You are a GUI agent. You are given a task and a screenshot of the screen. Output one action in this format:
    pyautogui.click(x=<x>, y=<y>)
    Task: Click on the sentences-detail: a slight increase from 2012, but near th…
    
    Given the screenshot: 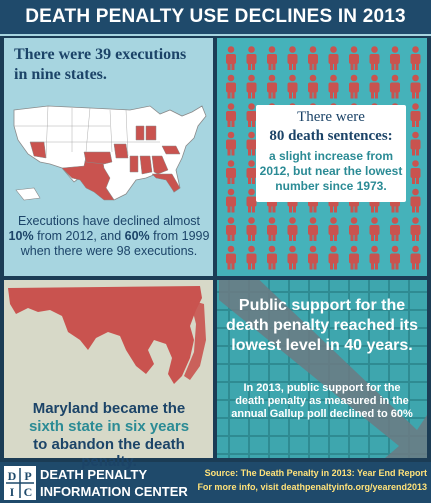 What is the action you would take?
    pyautogui.click(x=331, y=171)
    